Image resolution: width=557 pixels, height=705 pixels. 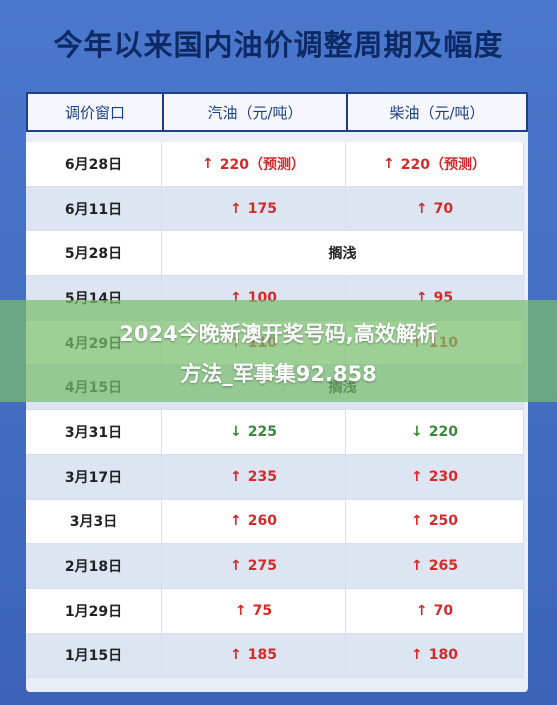 I want to click on table-row: 3月17日 ↑ 235 ↑ 230, so click(x=277, y=477).